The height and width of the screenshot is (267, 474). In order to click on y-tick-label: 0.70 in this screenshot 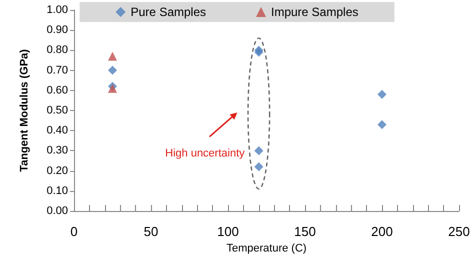, I will do `click(57, 70)`.